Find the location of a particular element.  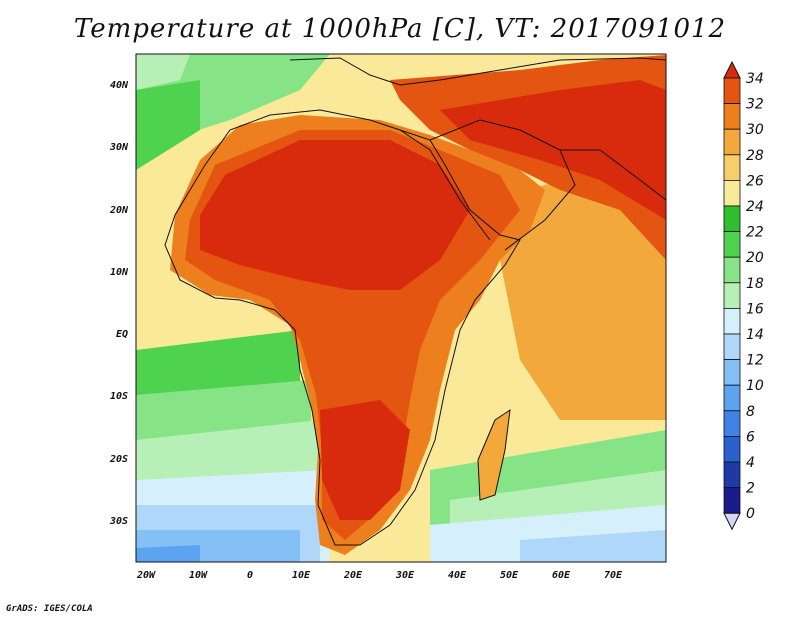

colorbar-label: 16 is located at coordinates (755, 309).